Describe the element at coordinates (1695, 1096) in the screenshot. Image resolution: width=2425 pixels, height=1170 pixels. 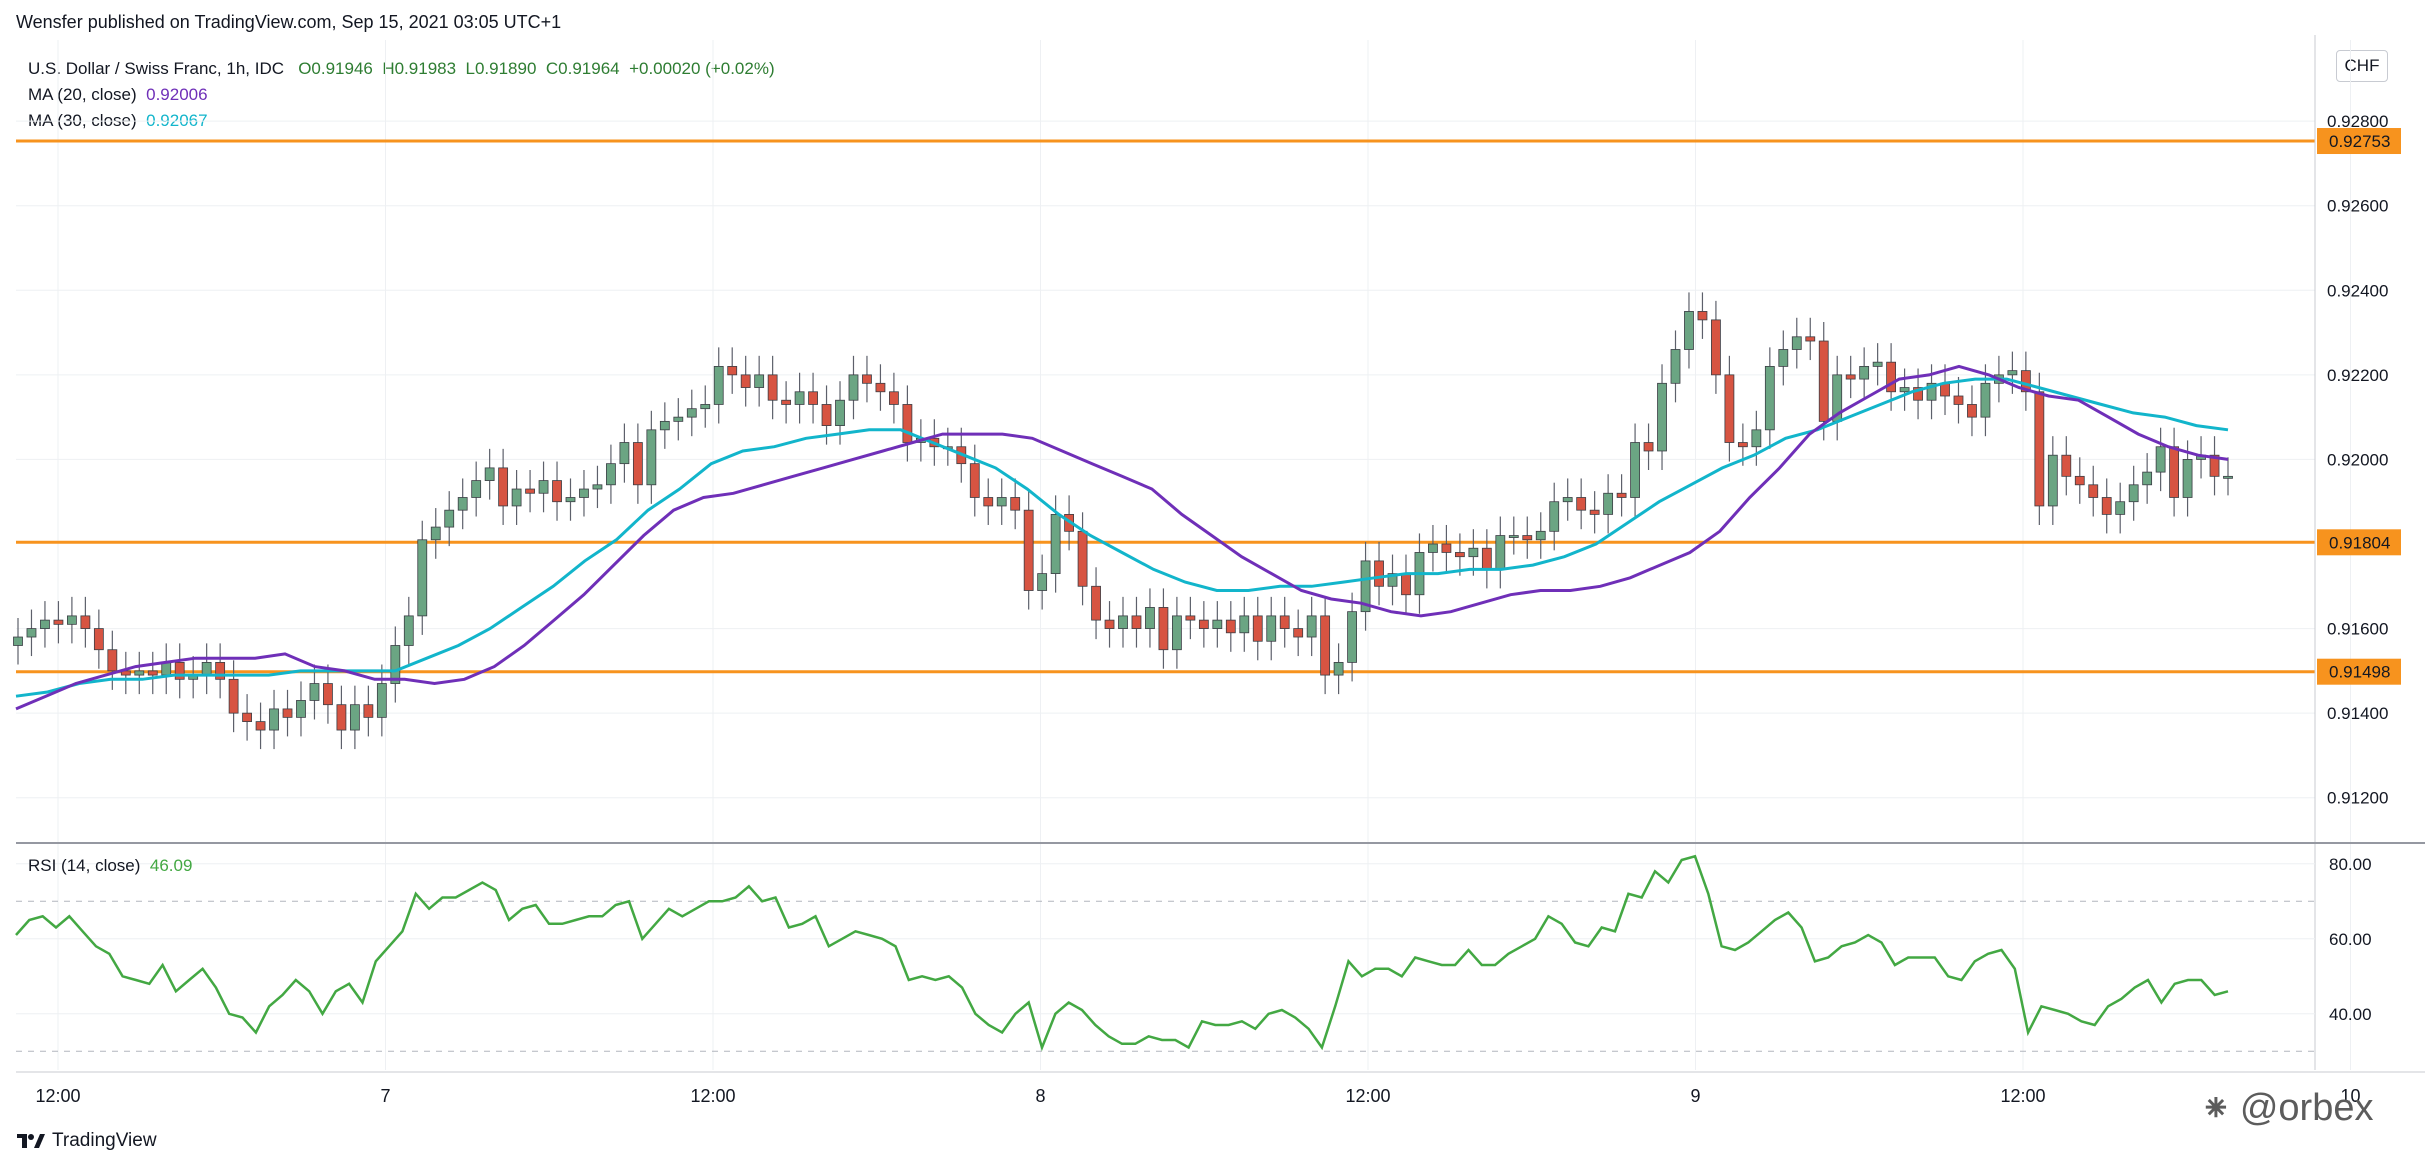
I see `x-tick-label: 9` at that location.